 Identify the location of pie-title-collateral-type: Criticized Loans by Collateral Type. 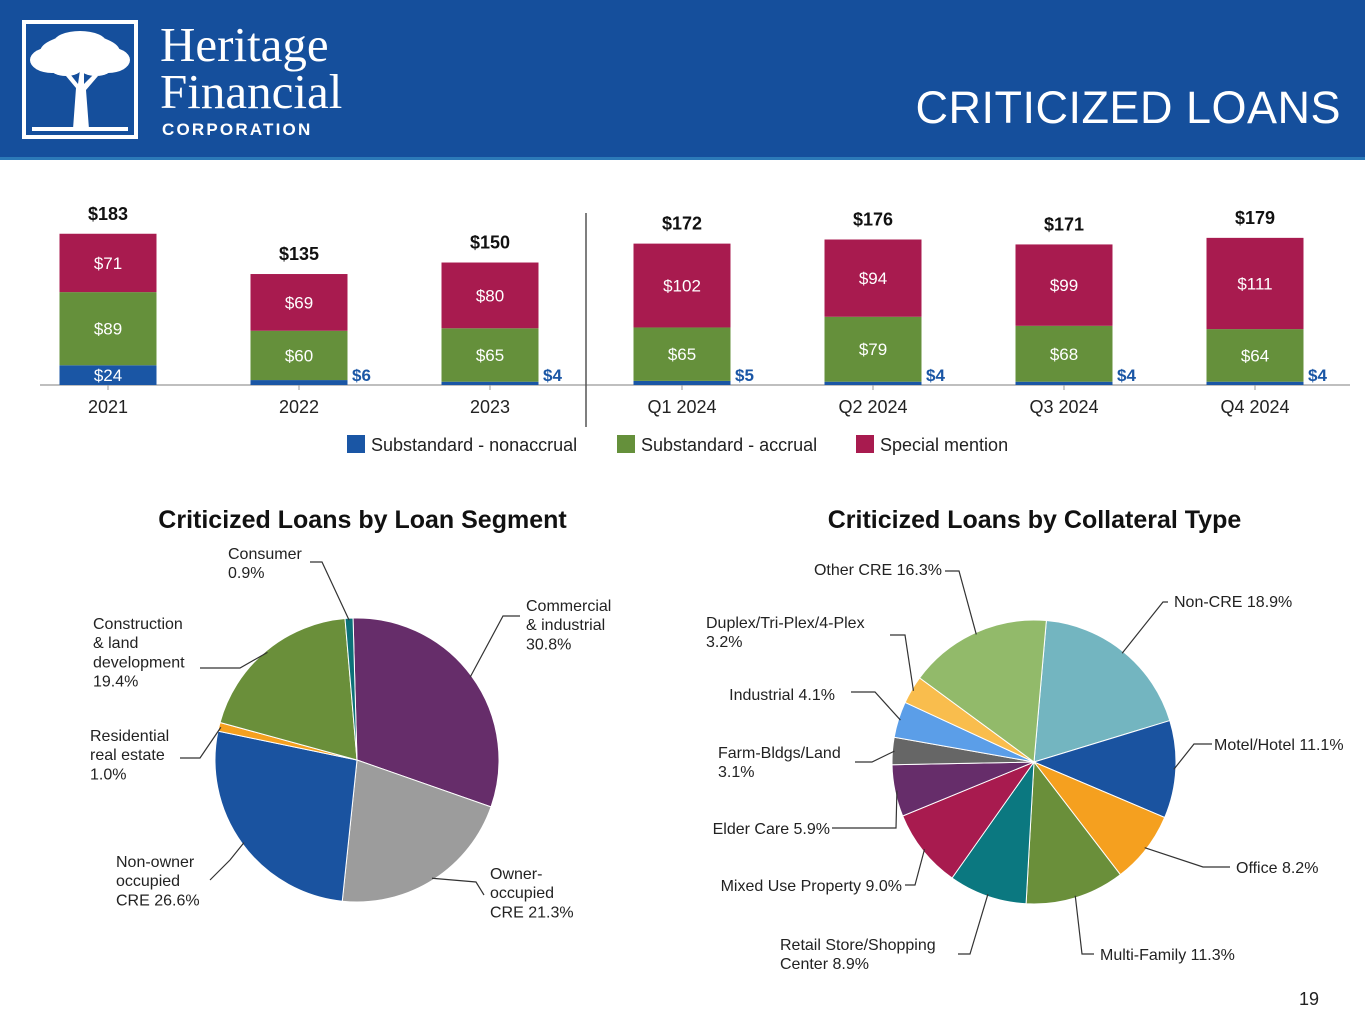
(1034, 520).